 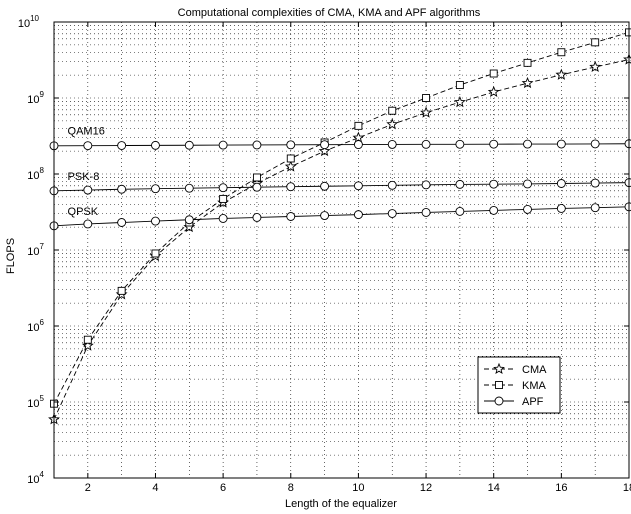 I want to click on legend: CMA KMA APF, so click(x=519, y=385).